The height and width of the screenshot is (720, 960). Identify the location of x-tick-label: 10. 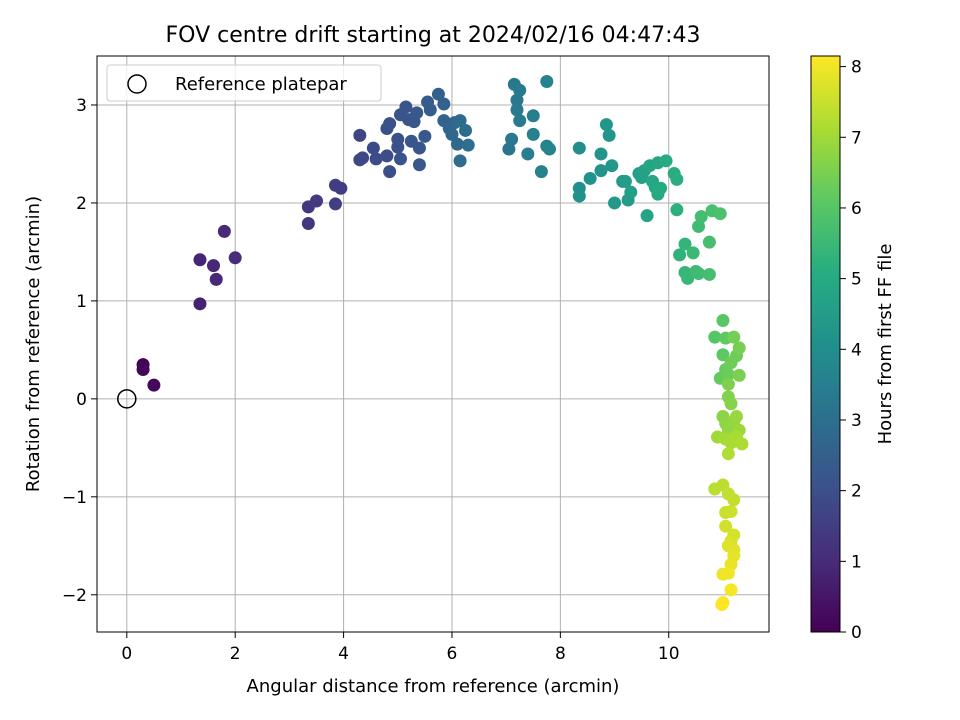
(669, 654).